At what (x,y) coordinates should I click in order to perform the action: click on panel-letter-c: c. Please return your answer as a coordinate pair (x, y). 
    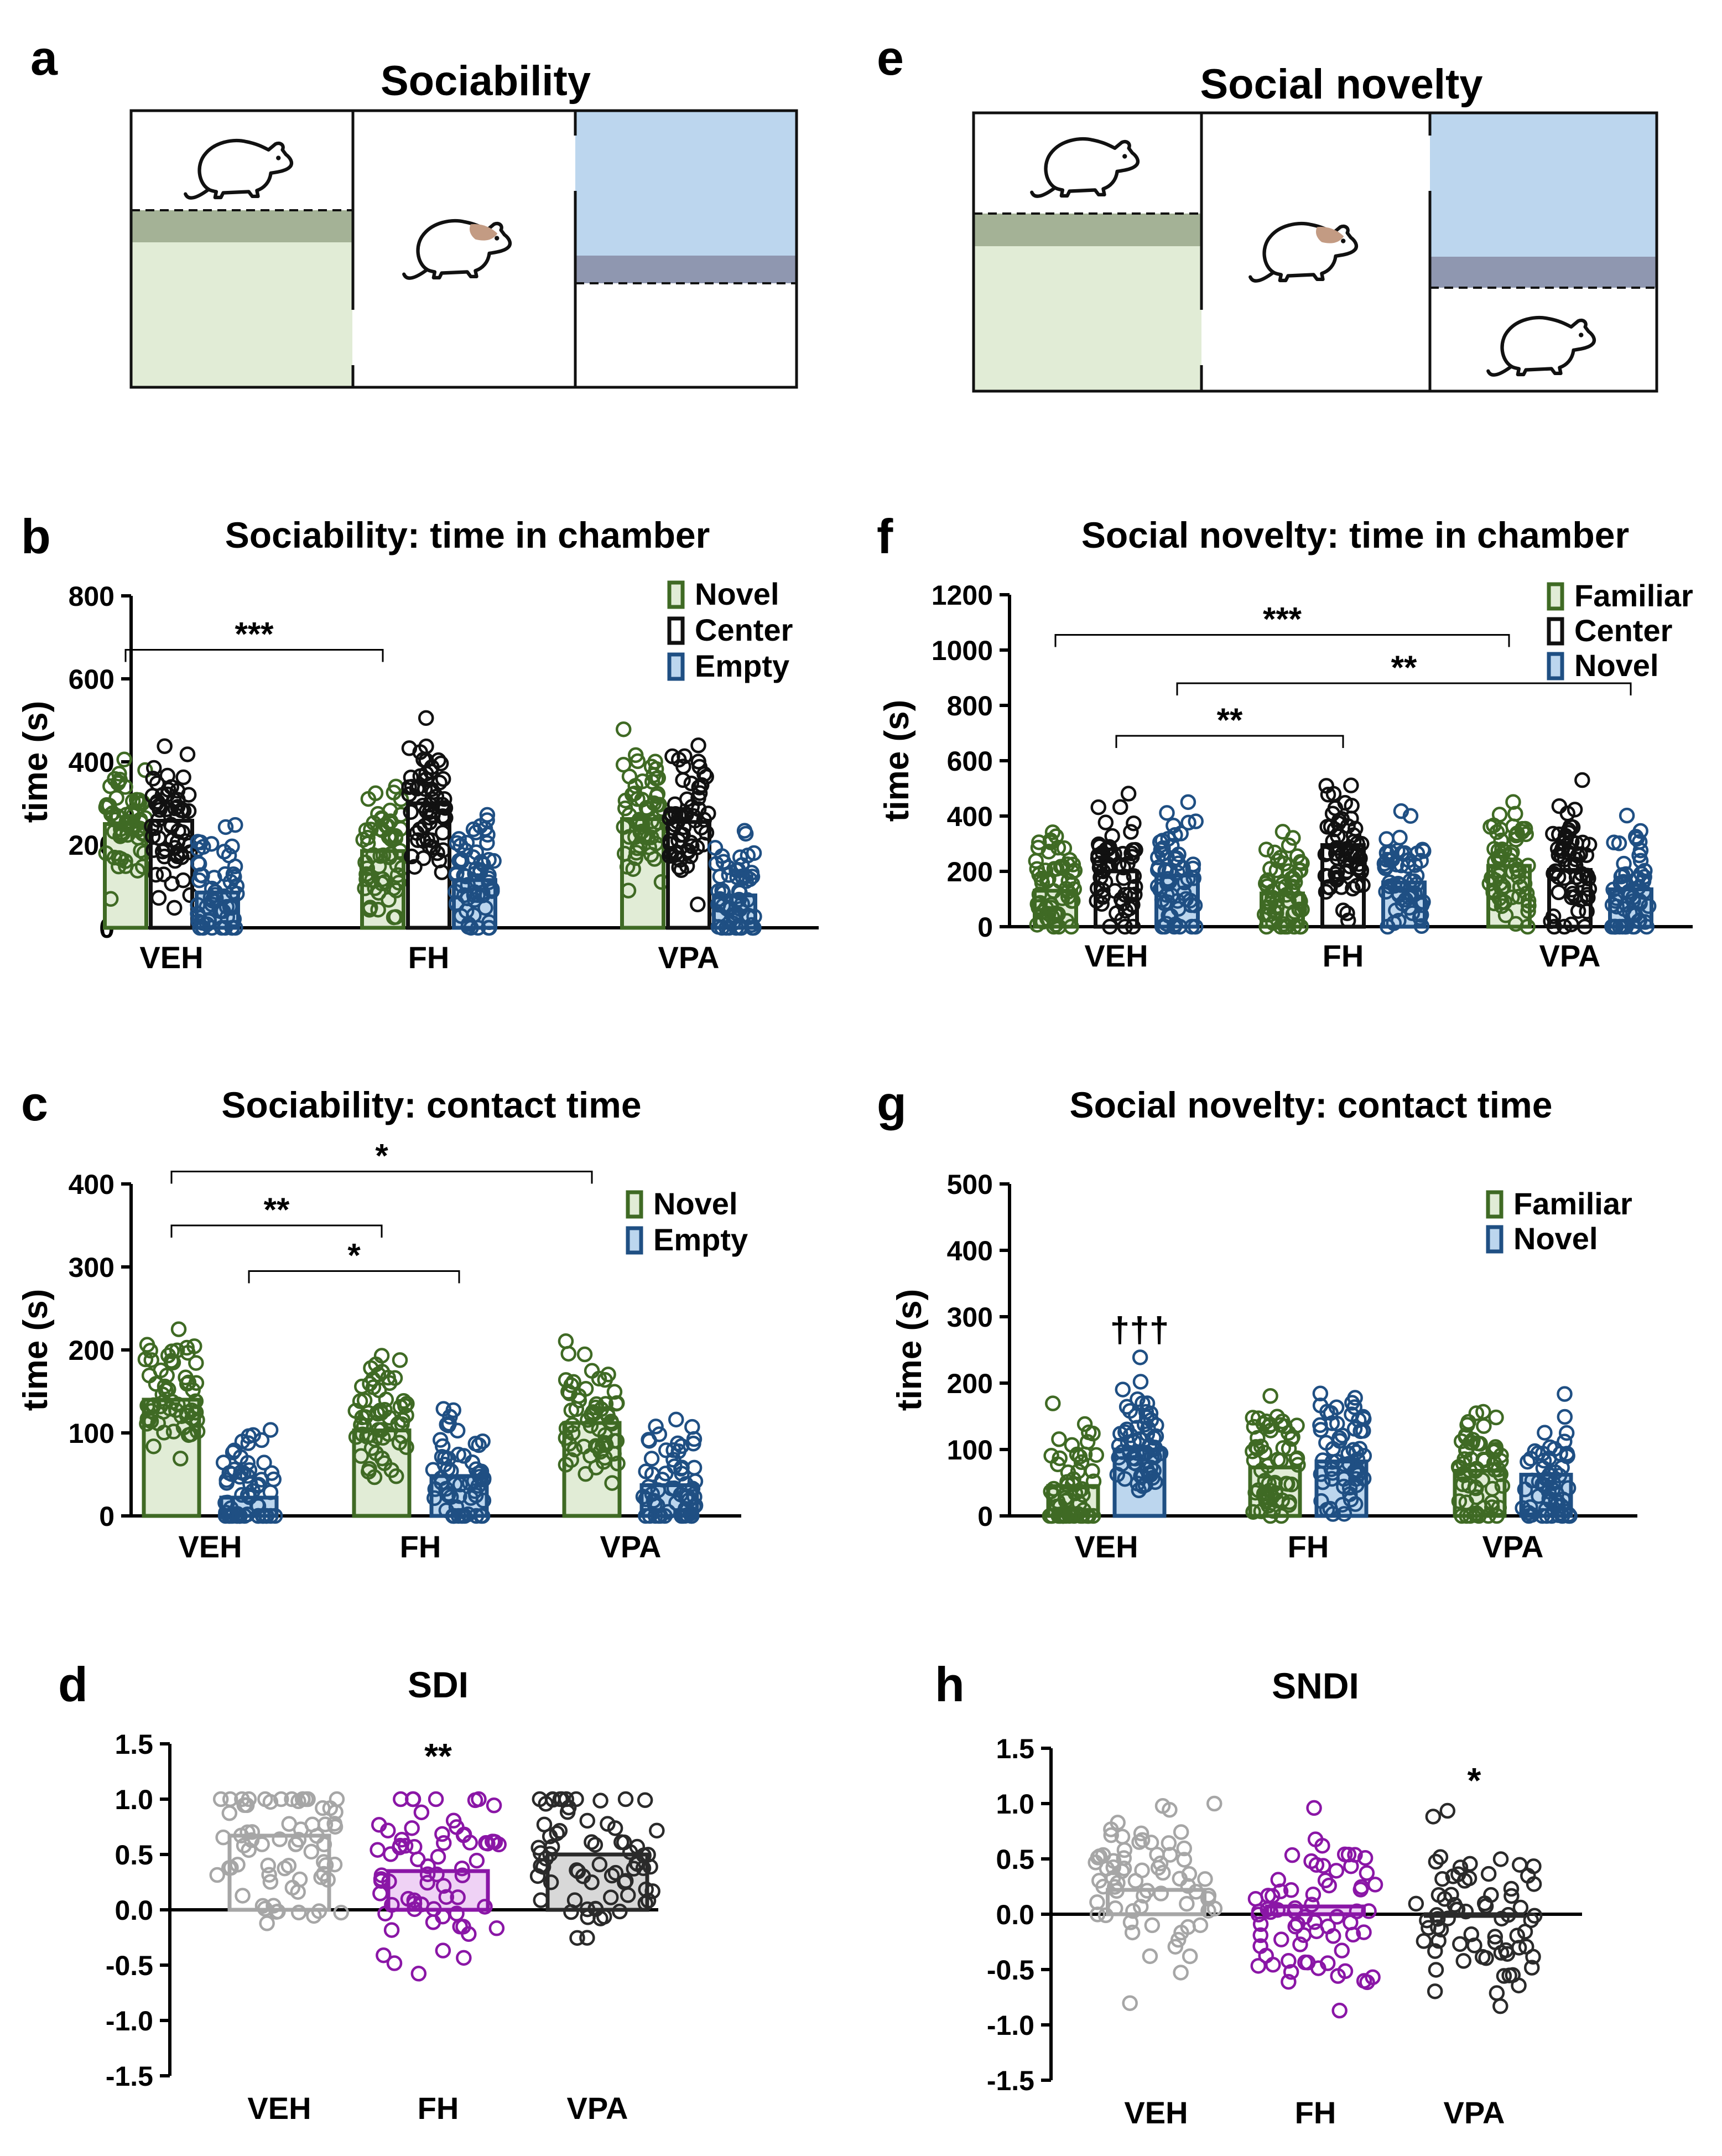
    Looking at the image, I should click on (34, 1103).